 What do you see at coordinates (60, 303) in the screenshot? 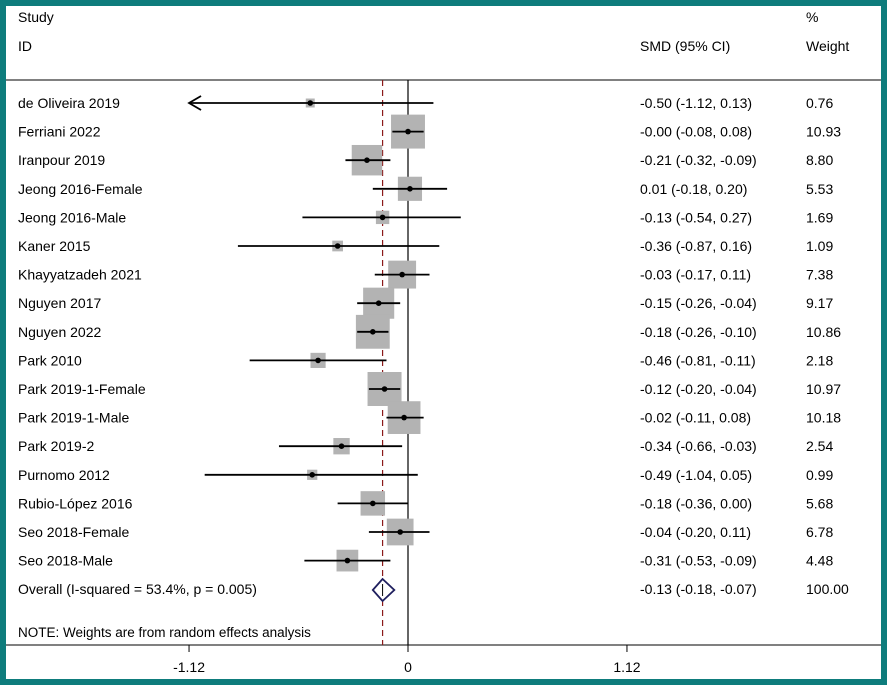
I see `study-label: Nguyen 2017` at bounding box center [60, 303].